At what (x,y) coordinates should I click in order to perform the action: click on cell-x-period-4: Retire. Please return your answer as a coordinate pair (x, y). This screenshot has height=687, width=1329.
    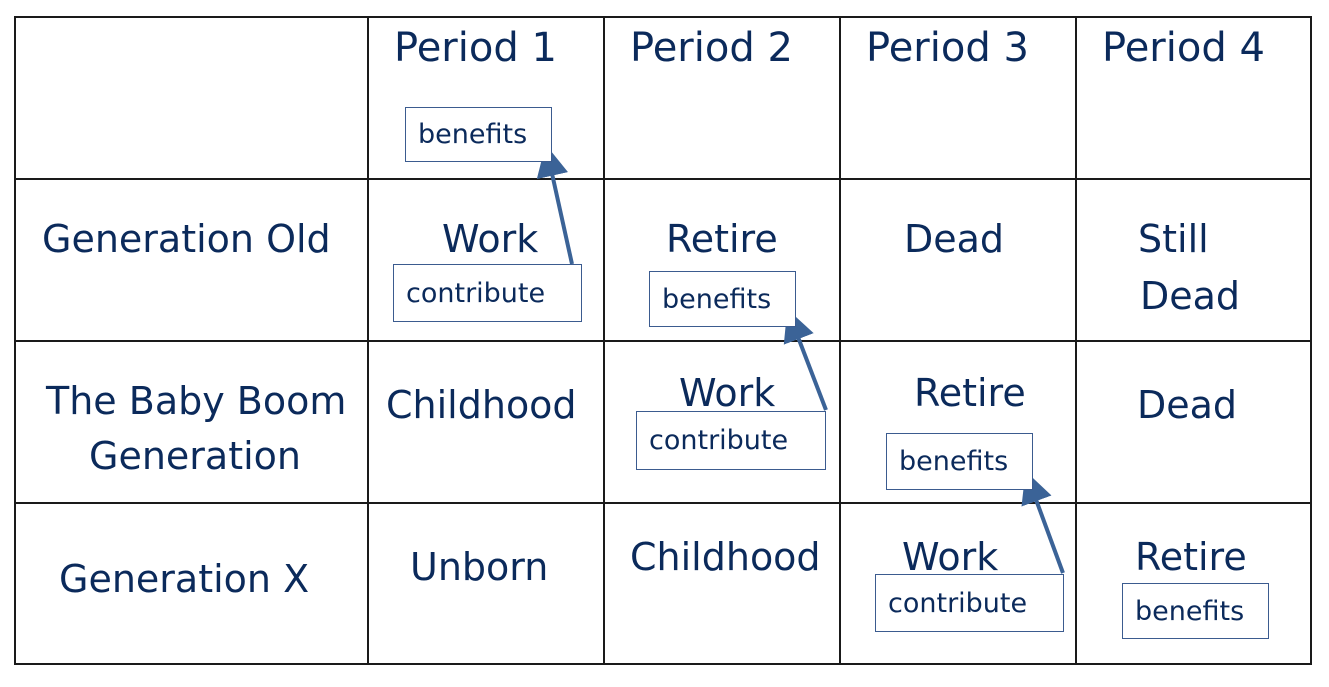
    Looking at the image, I should click on (1191, 557).